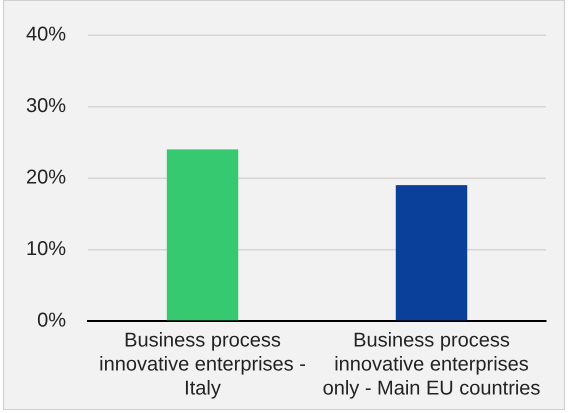  Describe the element at coordinates (202, 365) in the screenshot. I see `x-tick-label: Business process innovative enterprises - Italy` at that location.